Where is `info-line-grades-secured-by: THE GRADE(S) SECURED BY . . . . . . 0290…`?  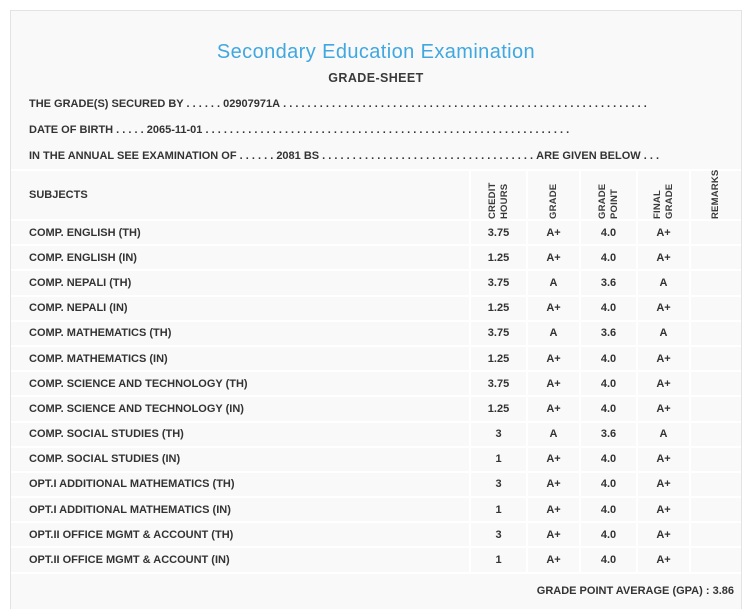
info-line-grades-secured-by: THE GRADE(S) SECURED BY . . . . . . 0290… is located at coordinates (344, 104).